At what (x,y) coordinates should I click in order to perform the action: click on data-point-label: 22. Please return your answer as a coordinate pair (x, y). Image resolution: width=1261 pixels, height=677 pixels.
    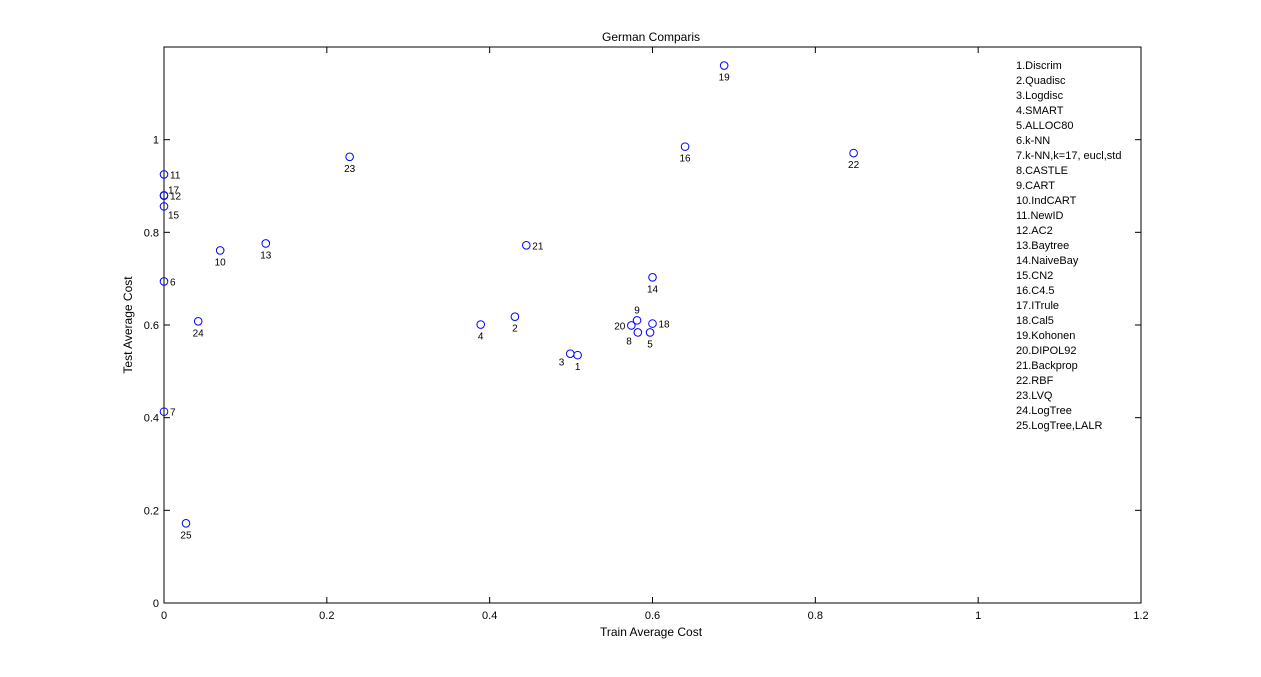
    Looking at the image, I should click on (854, 165).